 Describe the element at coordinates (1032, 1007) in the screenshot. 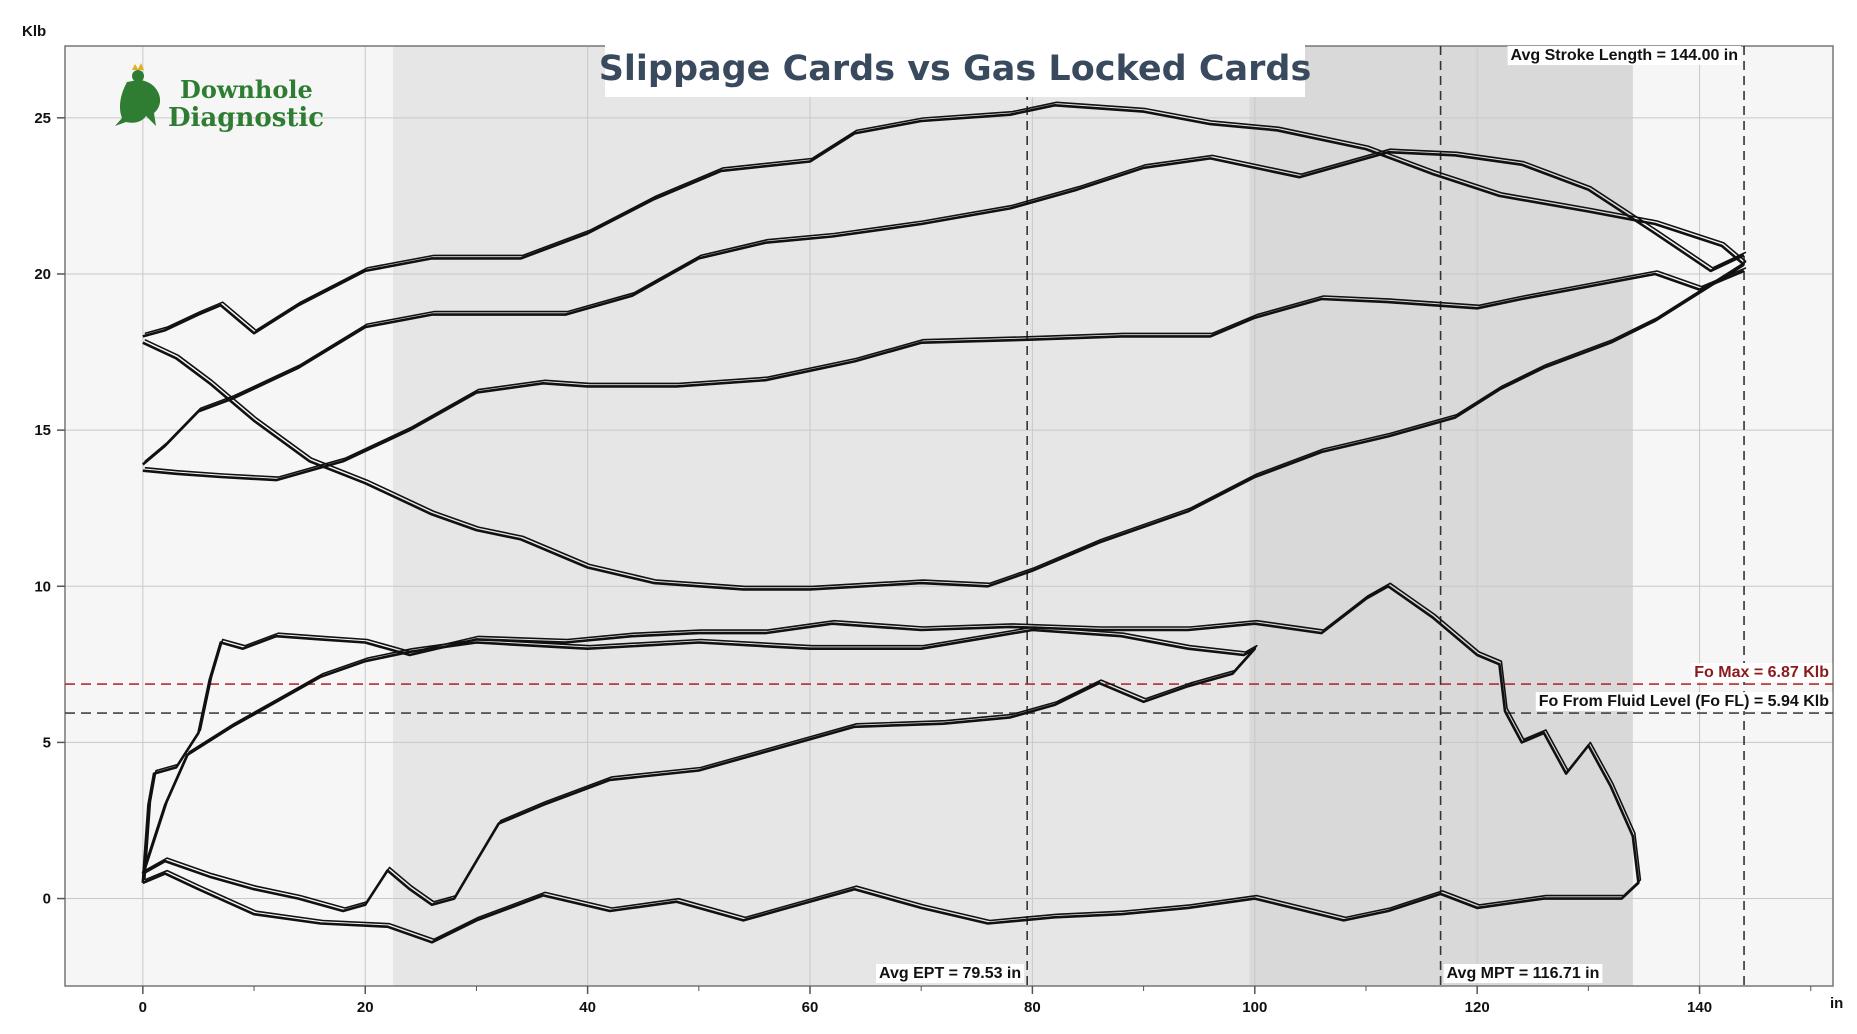

I see `x-tick-label-80: 80` at that location.